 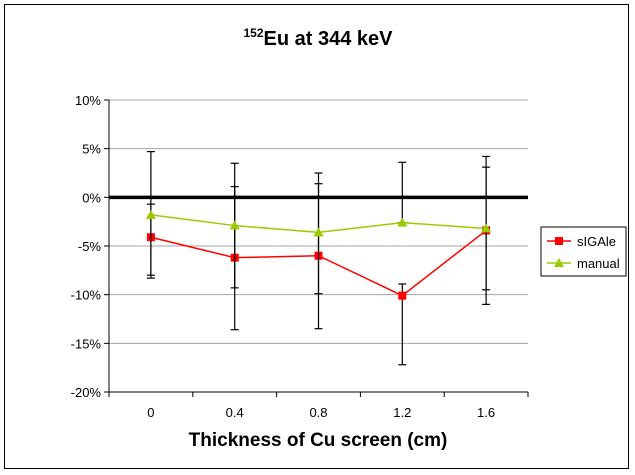 What do you see at coordinates (86, 392) in the screenshot?
I see `y-tick-label: -20%` at bounding box center [86, 392].